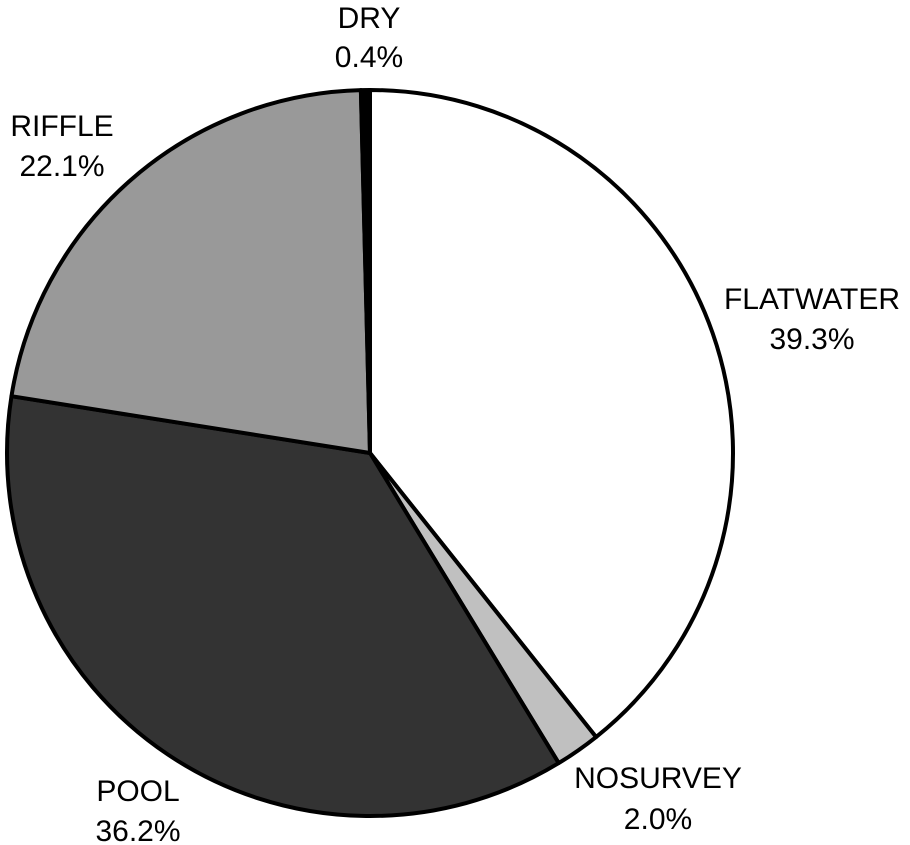  What do you see at coordinates (369, 57) in the screenshot?
I see `label-dry-value: 0.4%` at bounding box center [369, 57].